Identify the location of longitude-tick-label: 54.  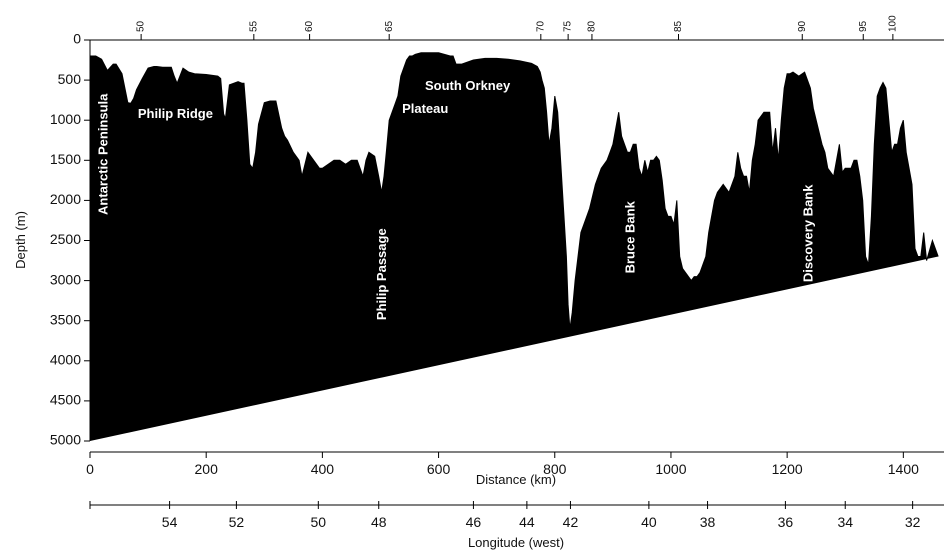
(170, 522).